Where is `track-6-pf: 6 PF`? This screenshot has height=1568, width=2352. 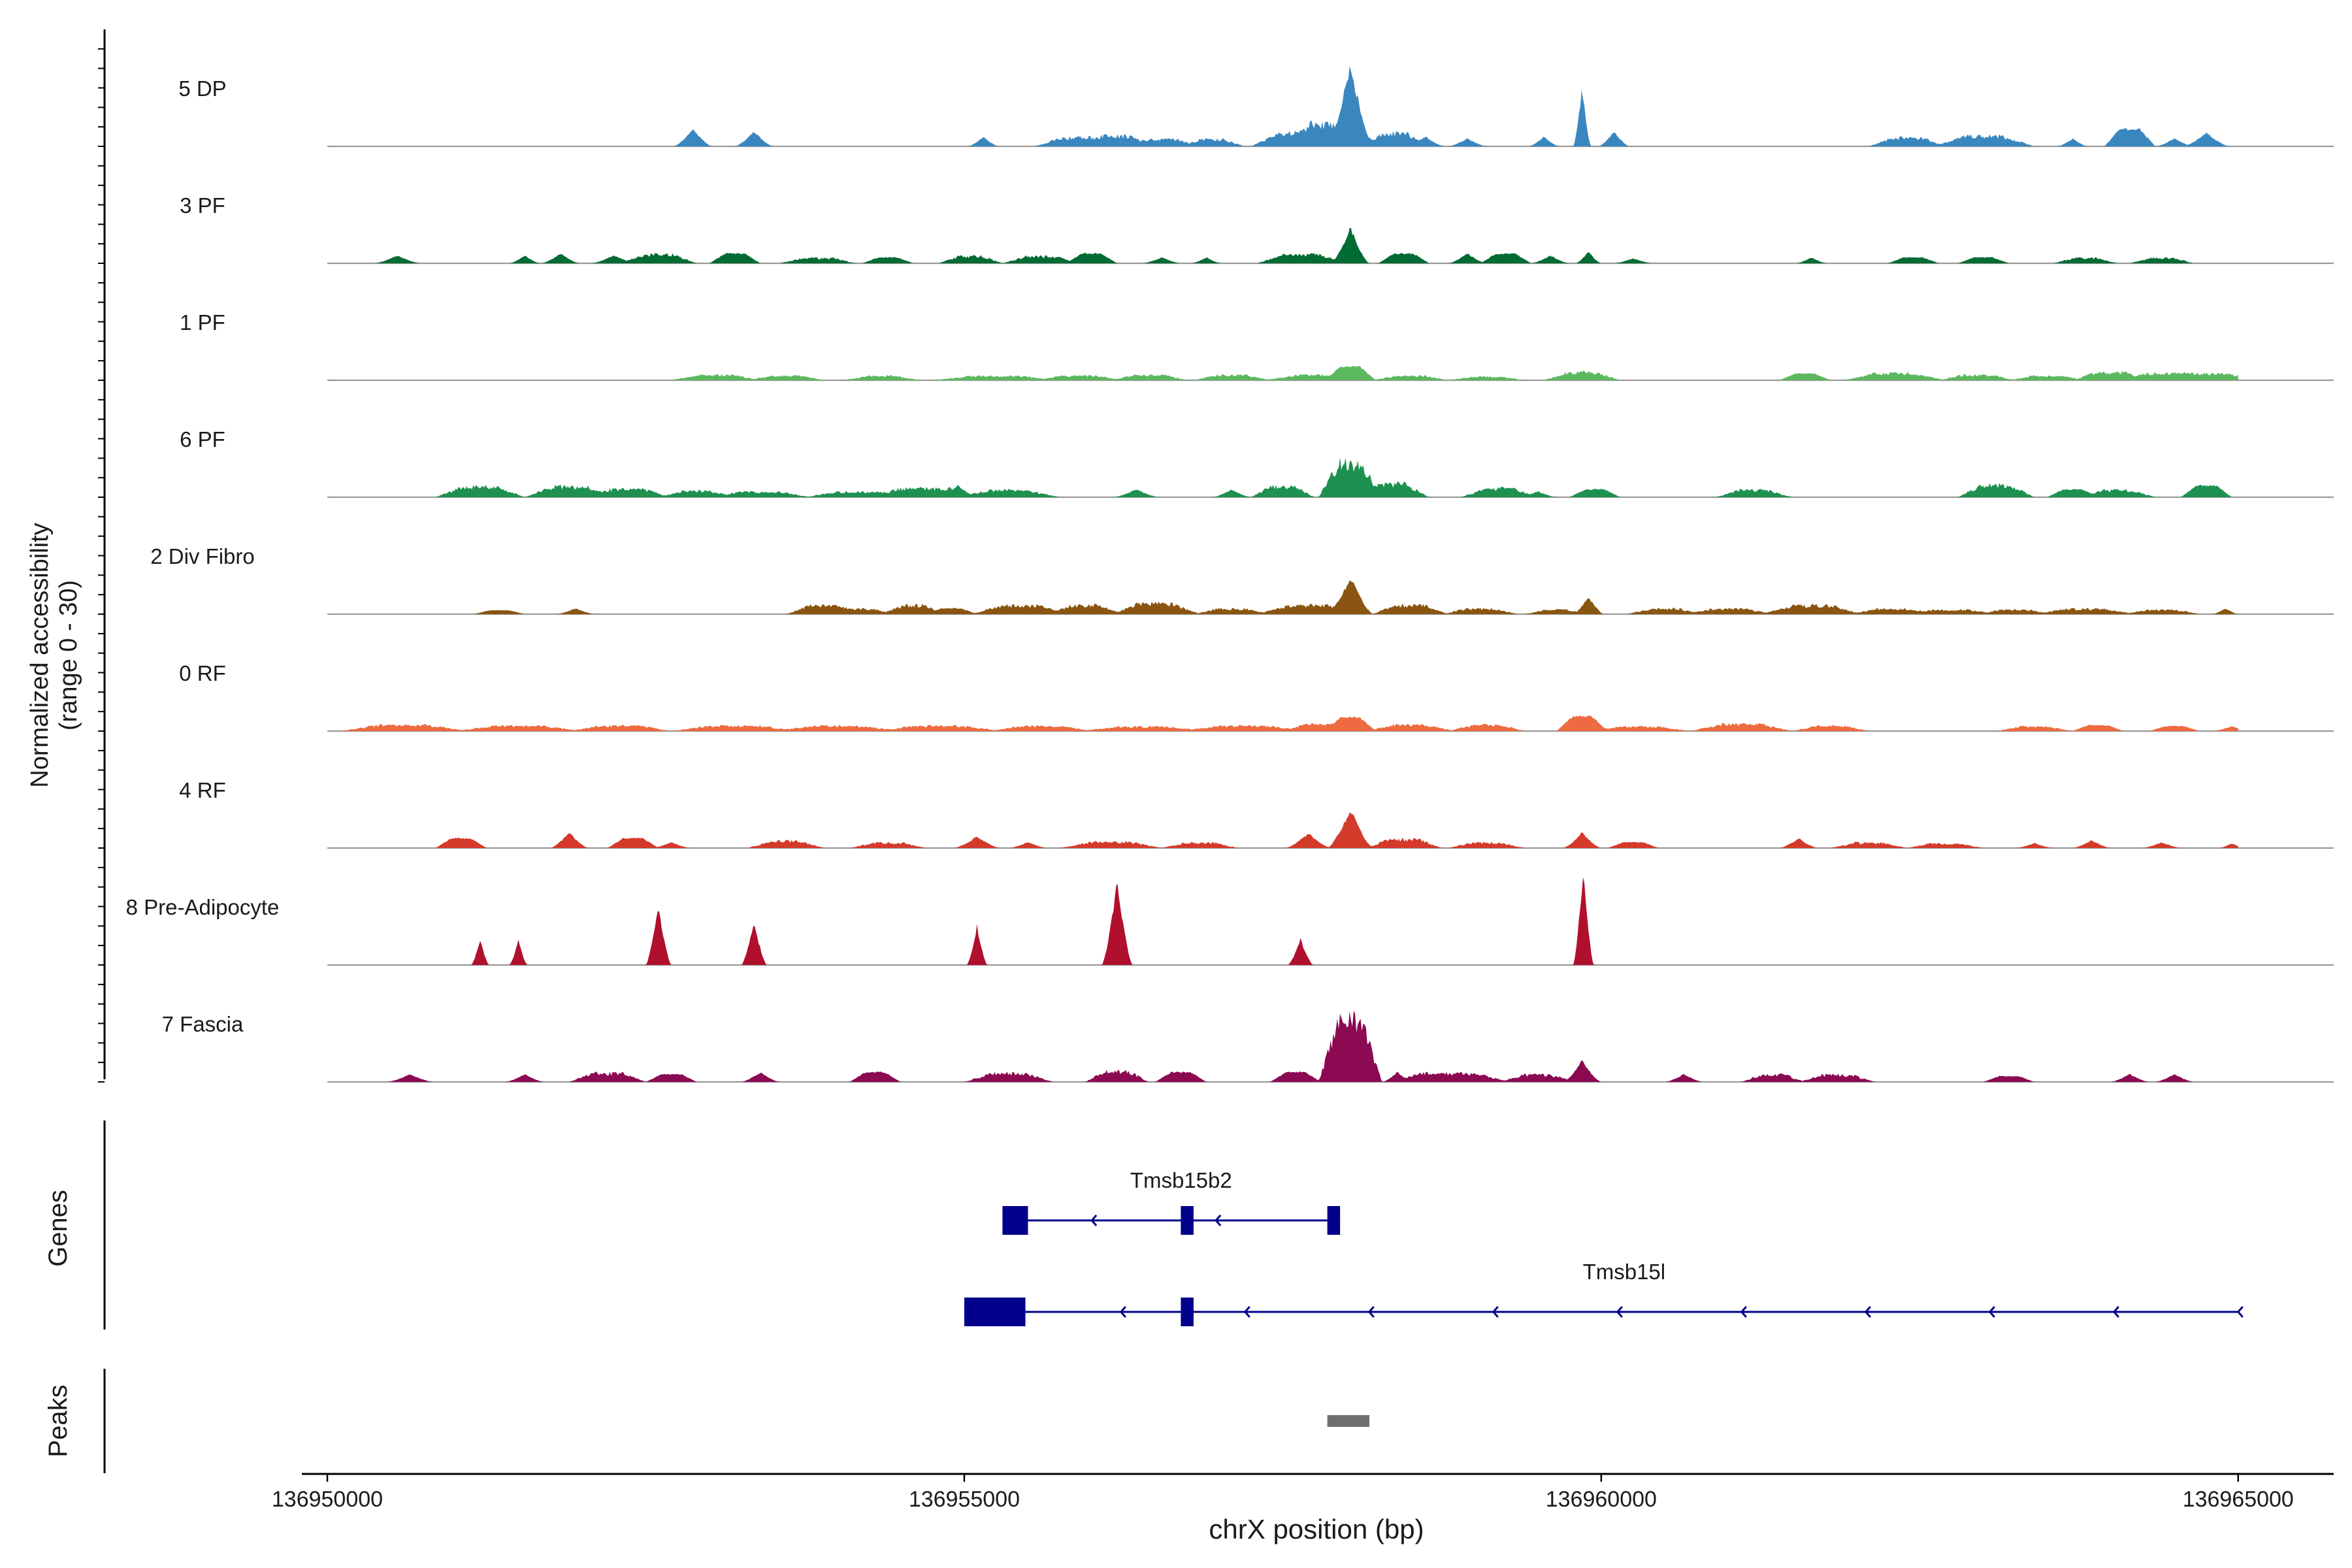 track-6-pf: 6 PF is located at coordinates (1257, 462).